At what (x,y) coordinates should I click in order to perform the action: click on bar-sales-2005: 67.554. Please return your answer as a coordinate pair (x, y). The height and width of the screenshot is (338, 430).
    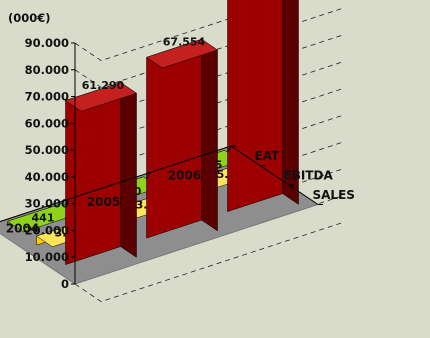
    Looking at the image, I should click on (182, 137).